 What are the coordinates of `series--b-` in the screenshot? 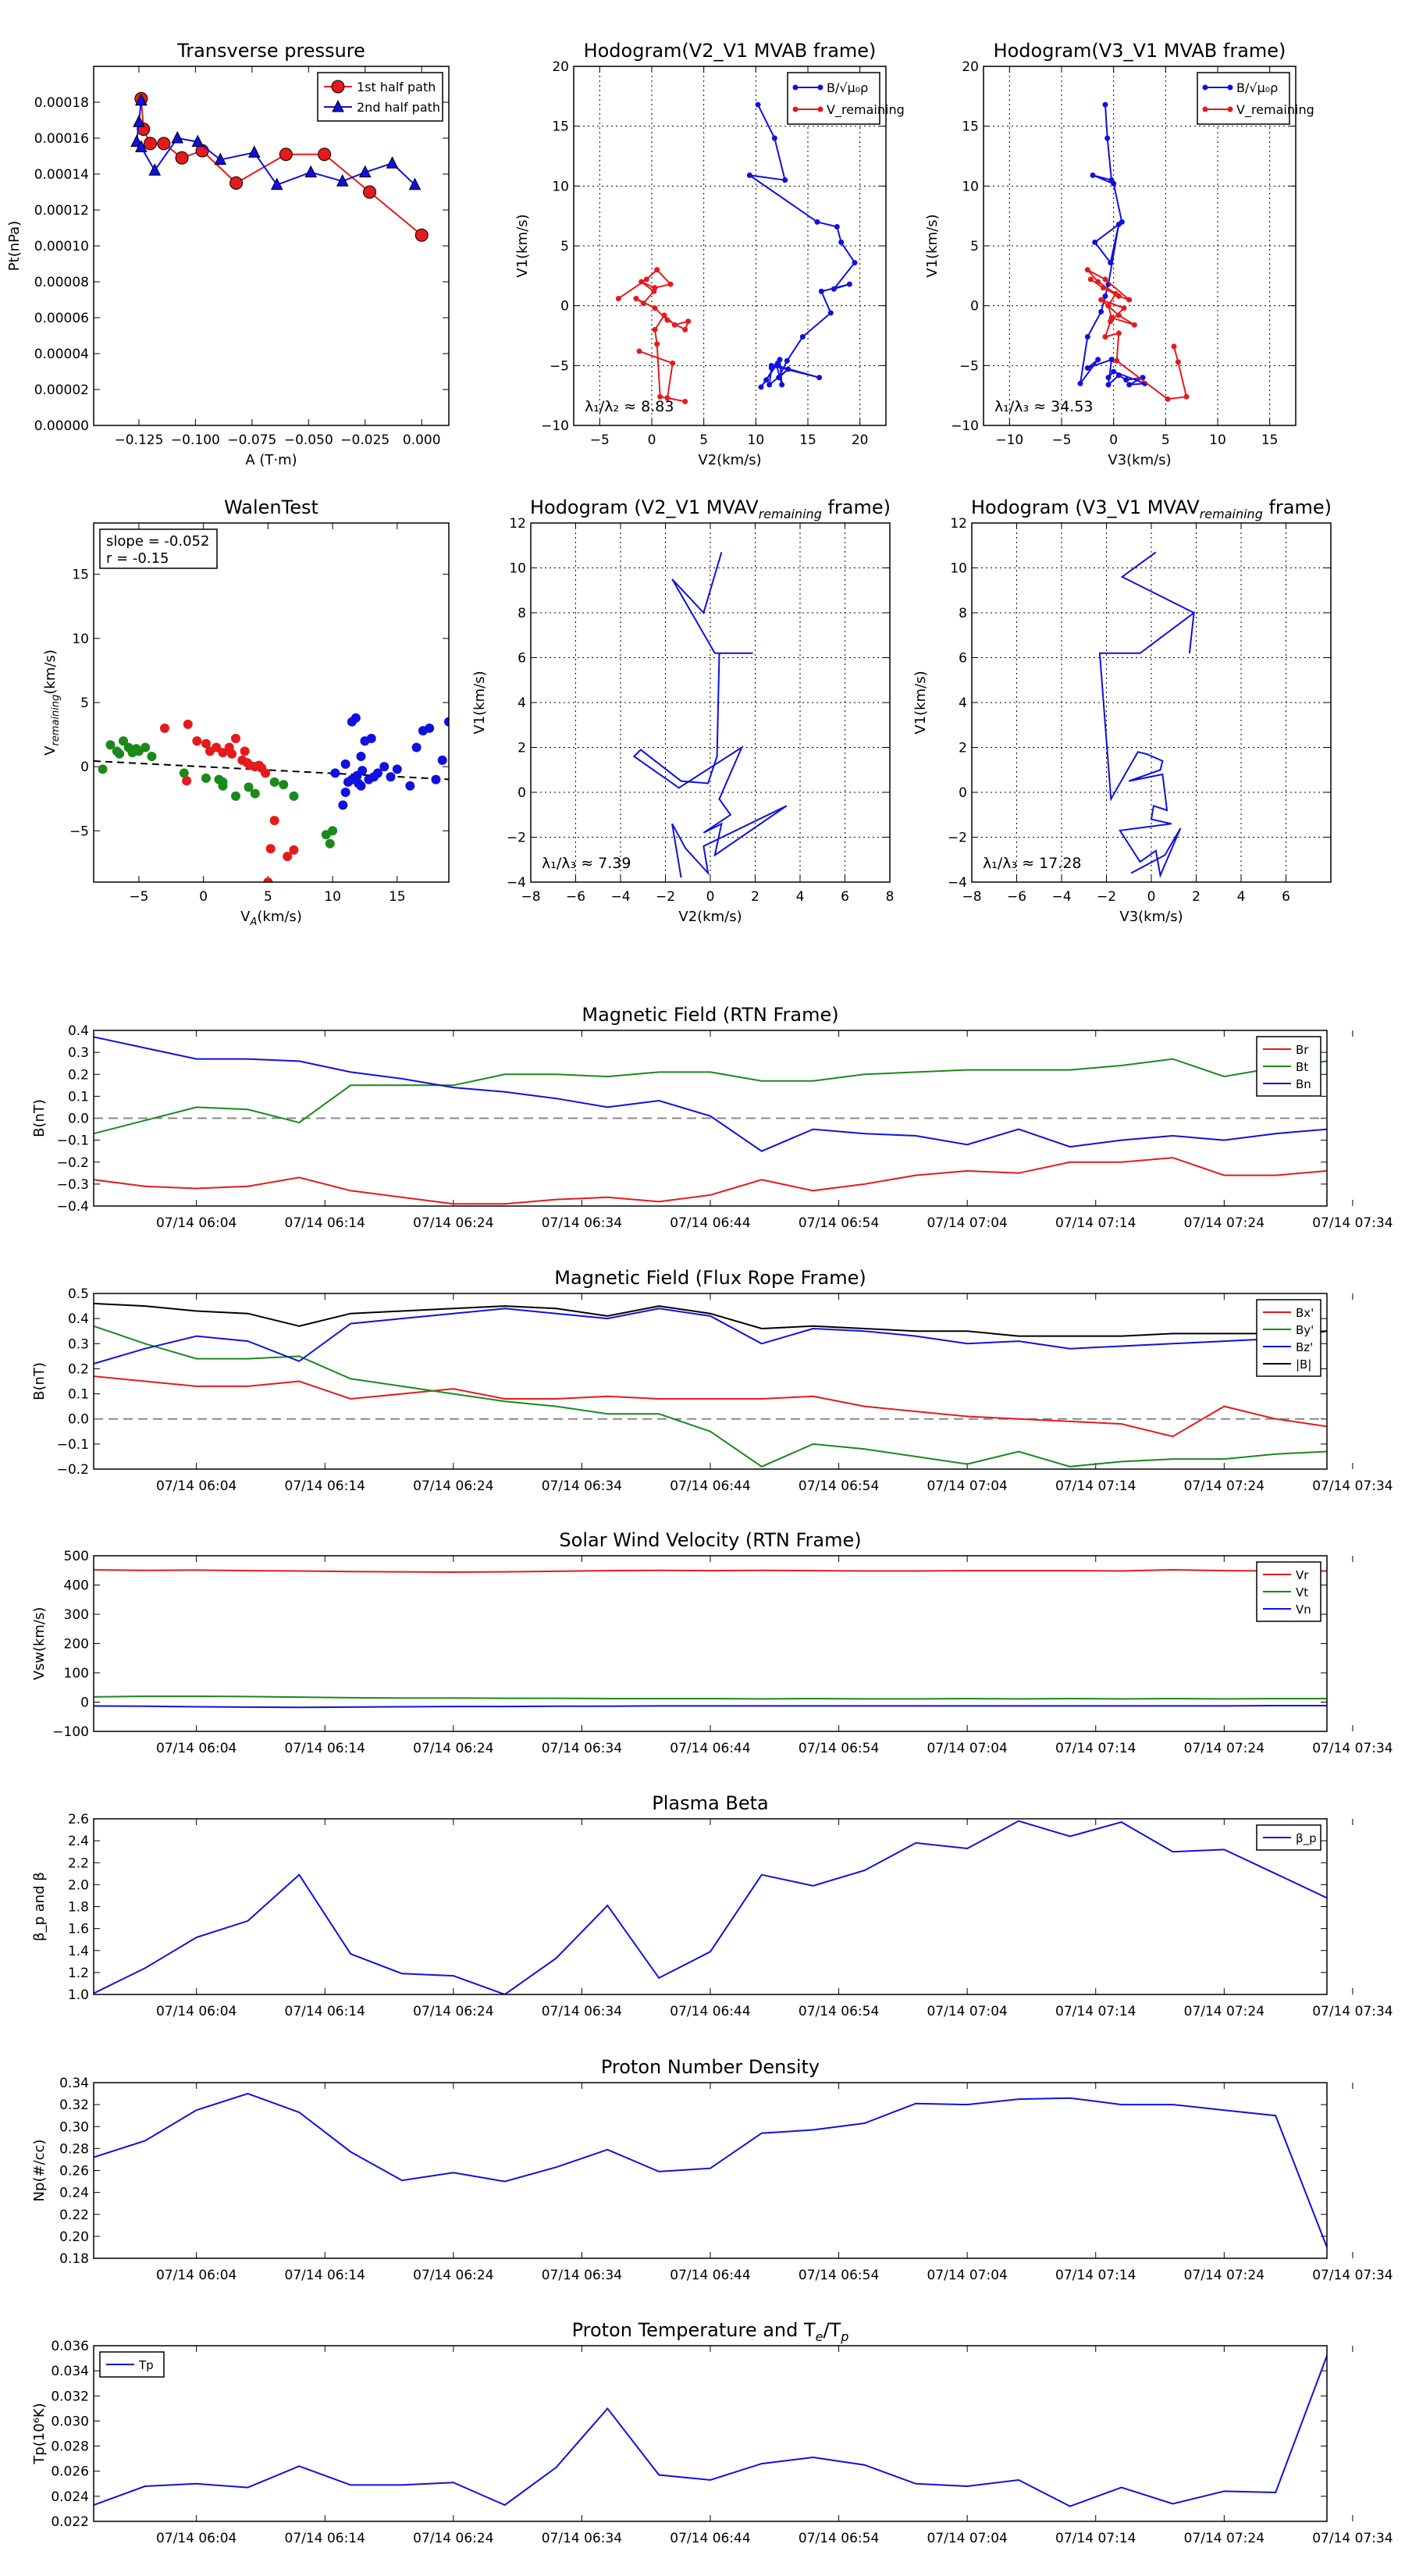 It's located at (711, 1319).